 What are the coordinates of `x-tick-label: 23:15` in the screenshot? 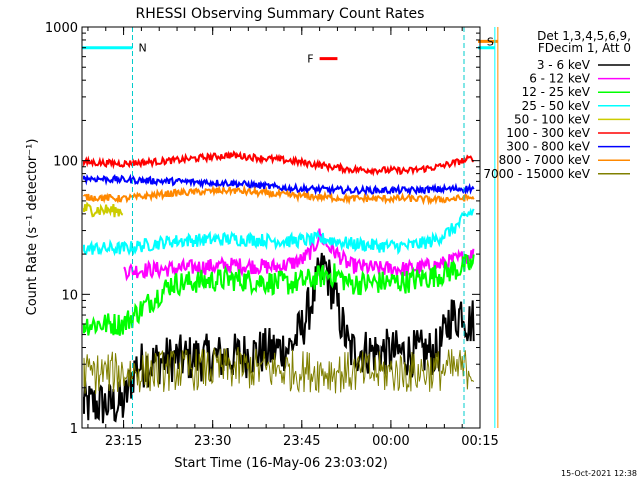 It's located at (123, 441).